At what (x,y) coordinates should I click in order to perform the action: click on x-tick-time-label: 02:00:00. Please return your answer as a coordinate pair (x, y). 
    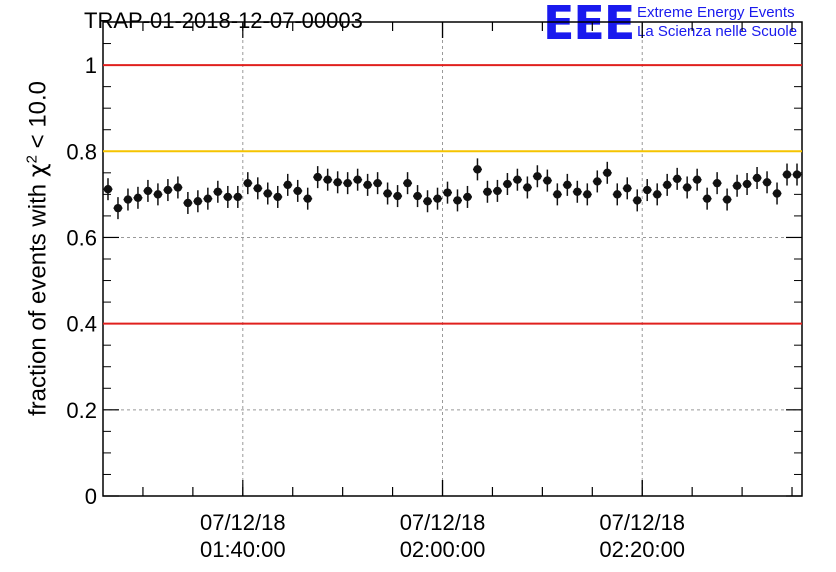
    Looking at the image, I should click on (443, 549).